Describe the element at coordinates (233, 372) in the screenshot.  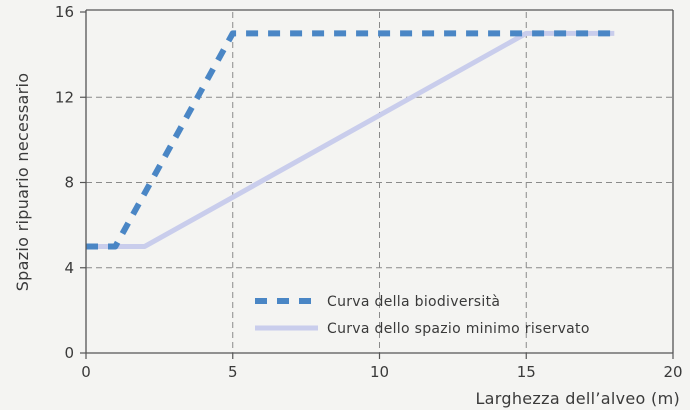
I see `x-tick-label-5: 5` at that location.